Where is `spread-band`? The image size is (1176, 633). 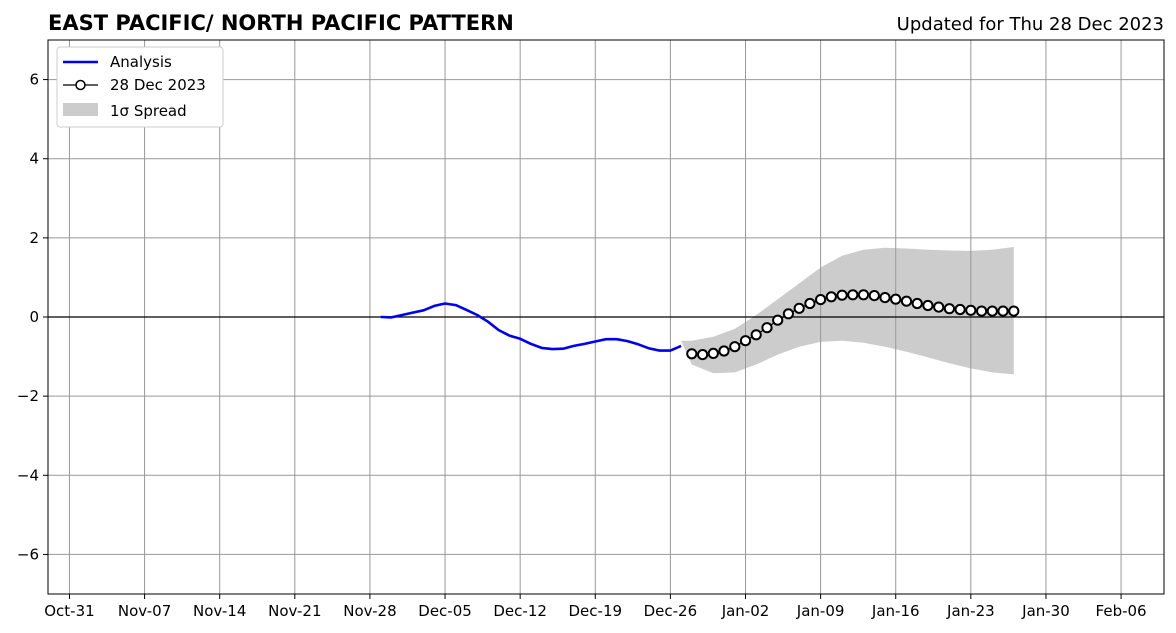 spread-band is located at coordinates (847, 311).